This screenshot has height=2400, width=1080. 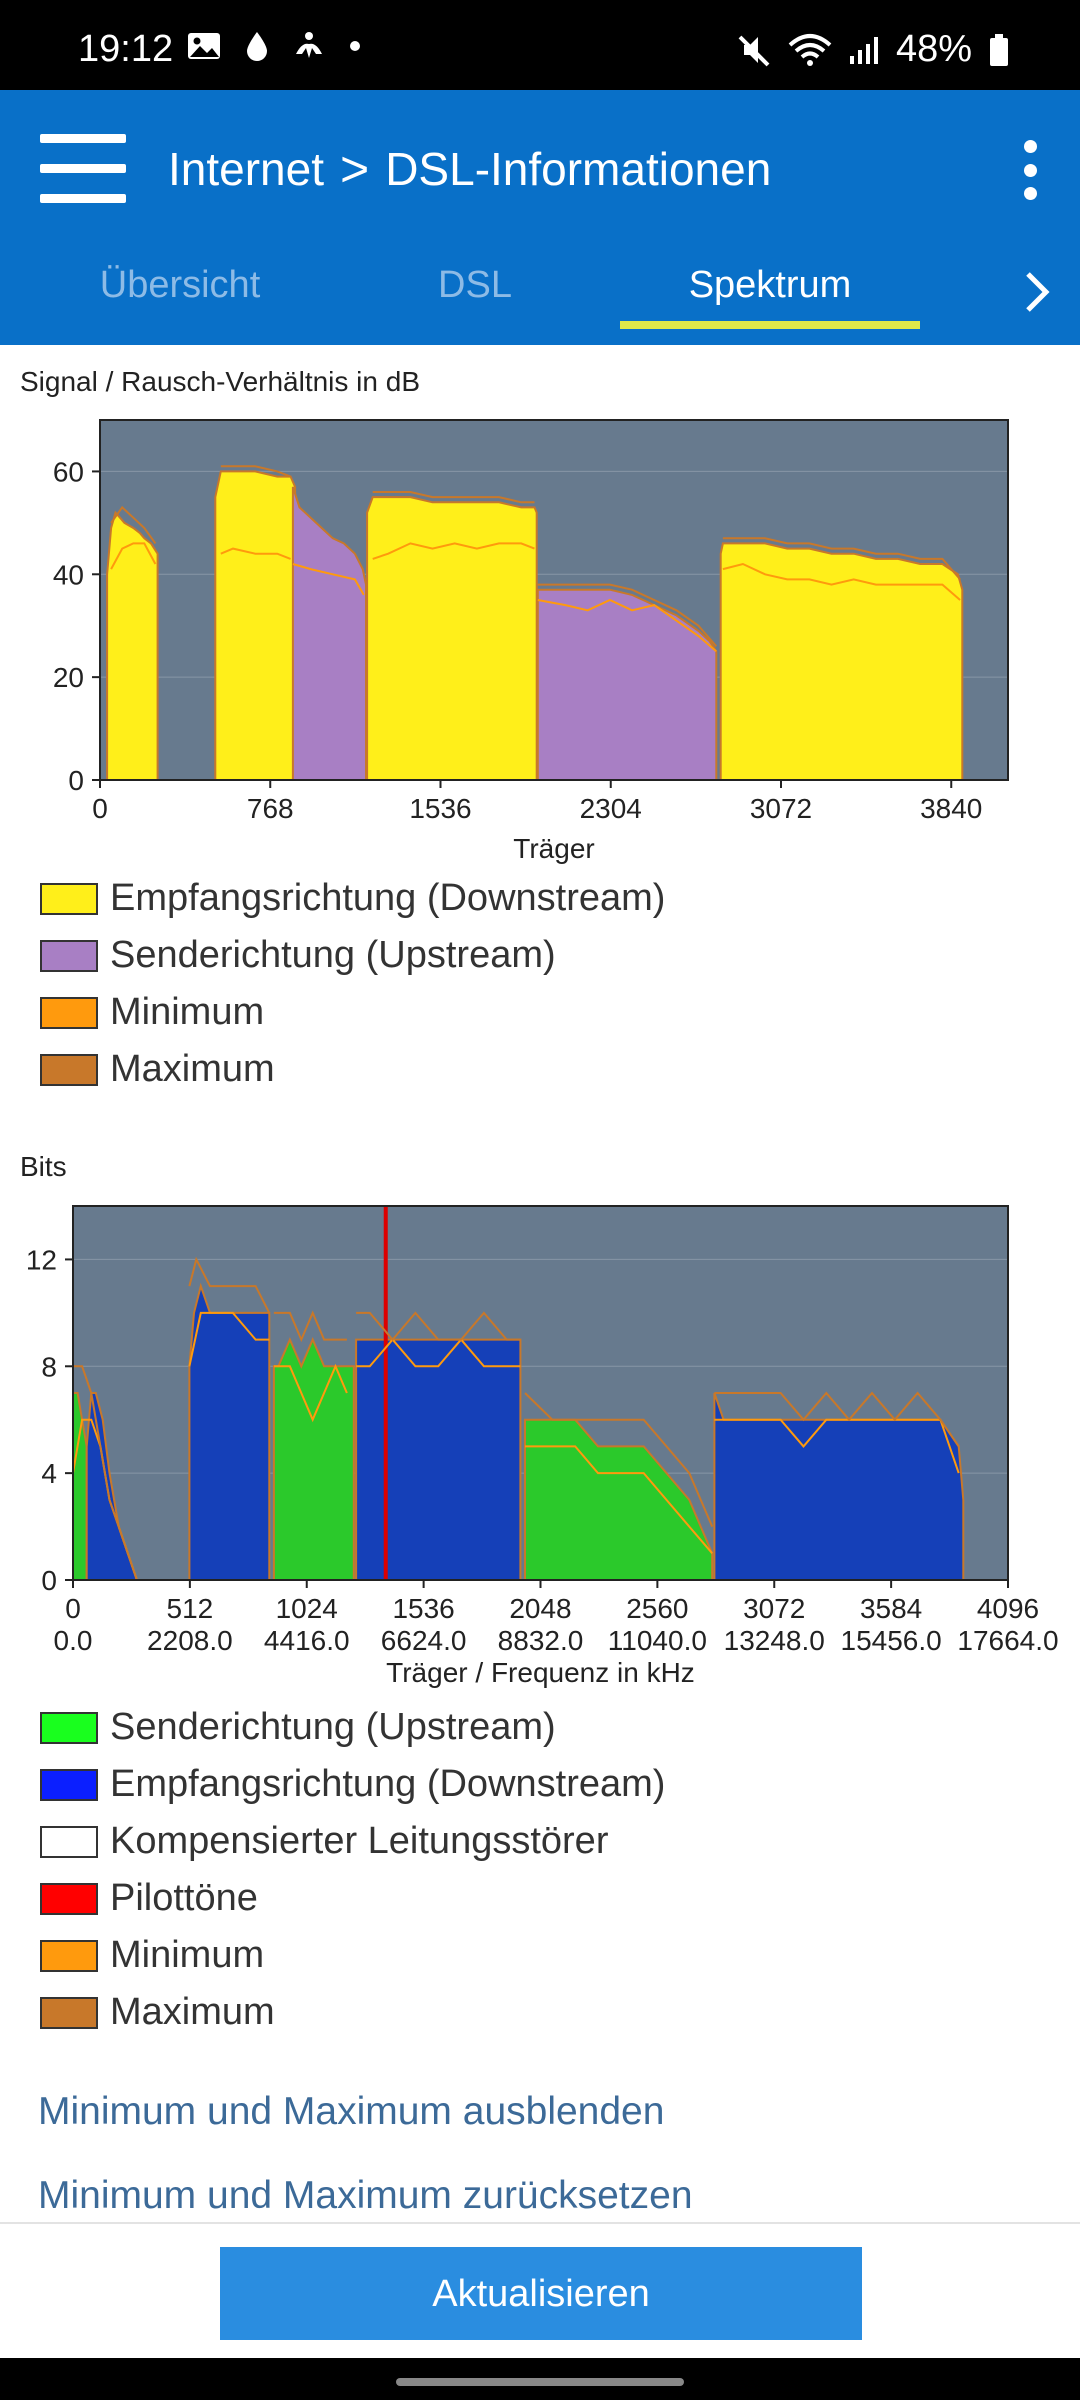 I want to click on x-tick-label-secondary: 6624.0, so click(x=424, y=1640).